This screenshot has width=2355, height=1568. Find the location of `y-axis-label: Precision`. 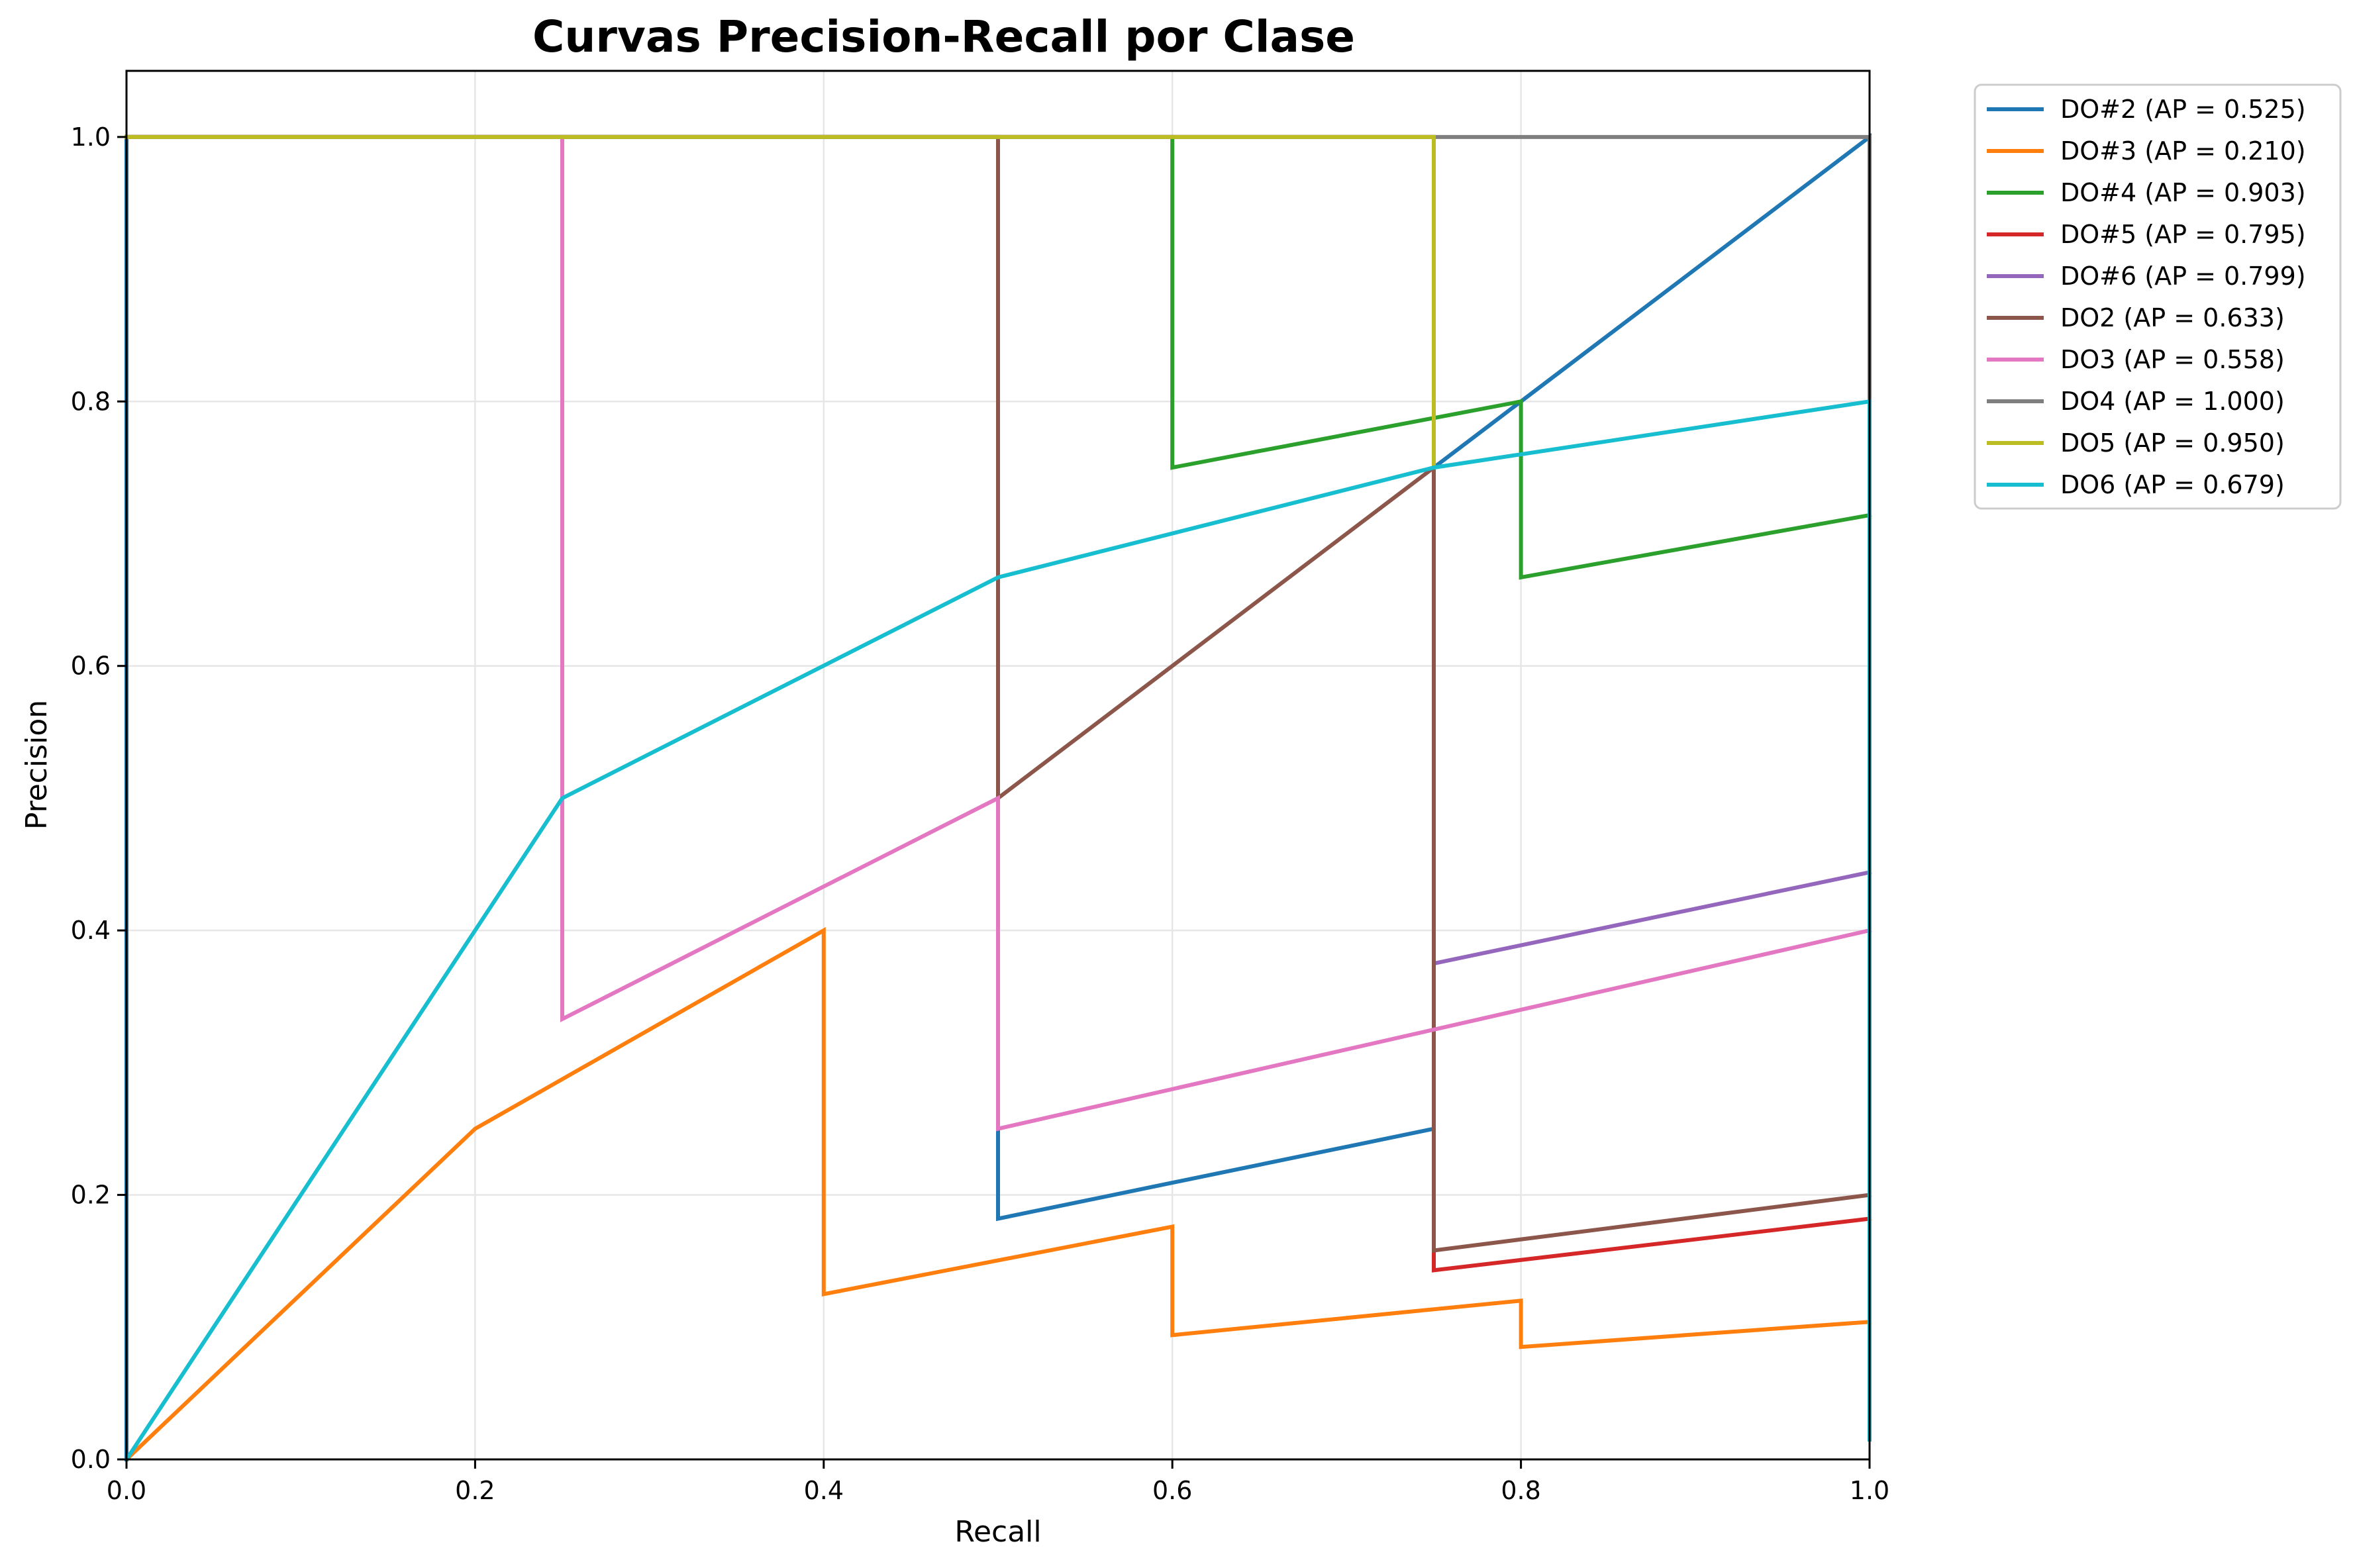

y-axis-label: Precision is located at coordinates (37, 765).